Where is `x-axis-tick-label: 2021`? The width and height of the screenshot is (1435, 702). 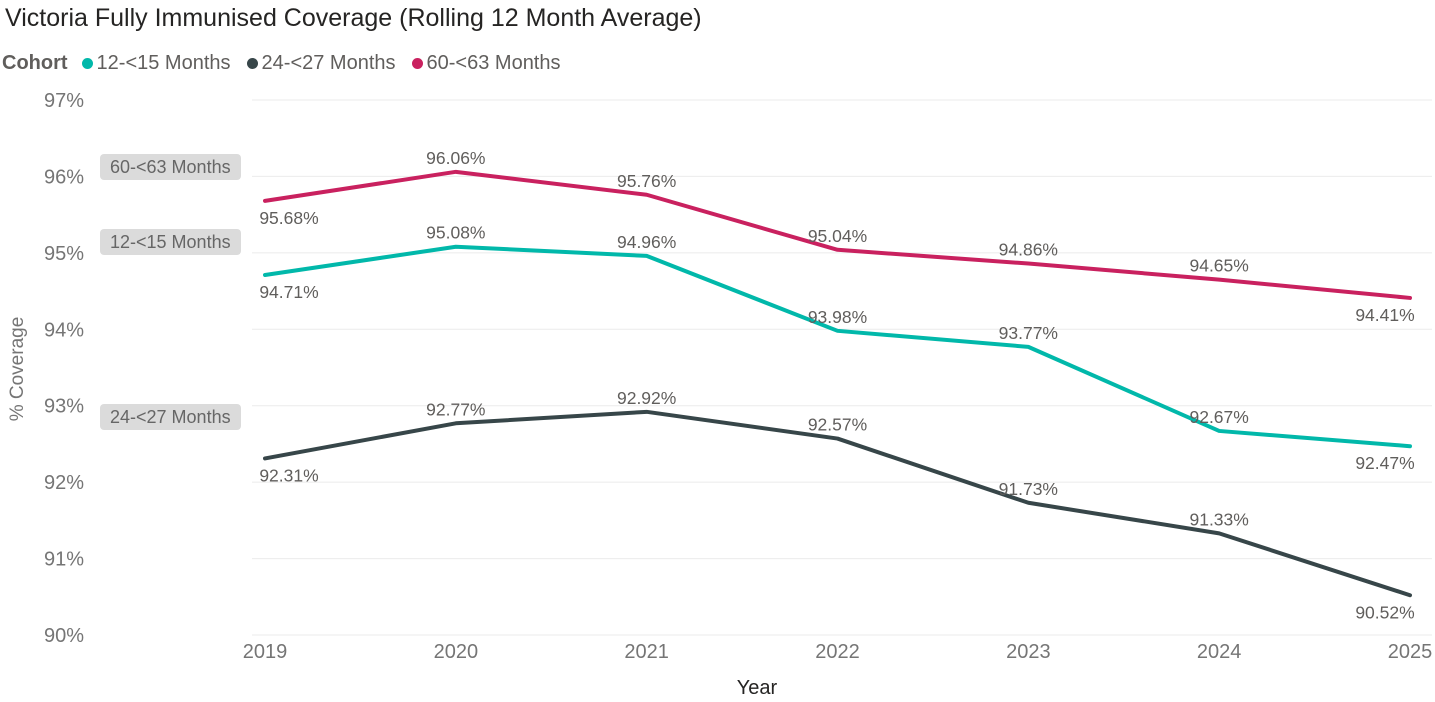 x-axis-tick-label: 2021 is located at coordinates (646, 652).